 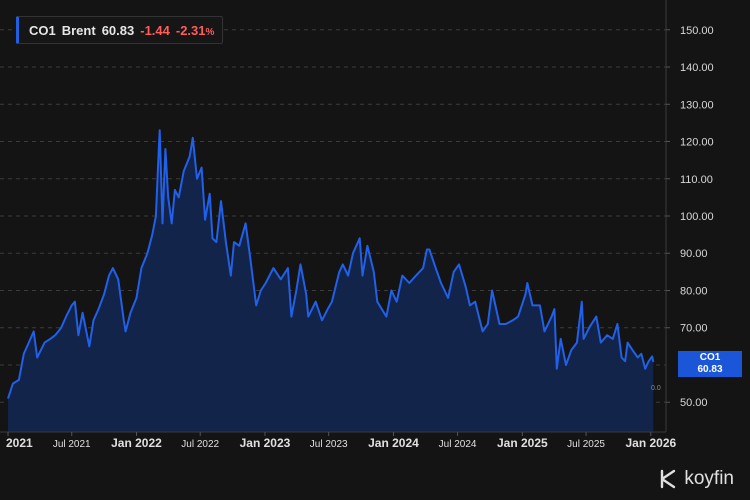 What do you see at coordinates (697, 31) in the screenshot?
I see `y-tick-label: 150.00` at bounding box center [697, 31].